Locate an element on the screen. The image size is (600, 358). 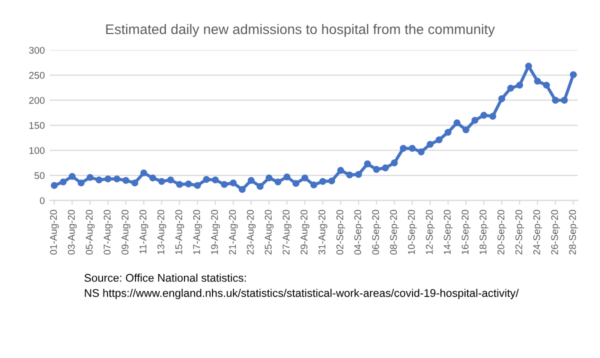
x-tick-label: 28-Sep-20 is located at coordinates (573, 232).